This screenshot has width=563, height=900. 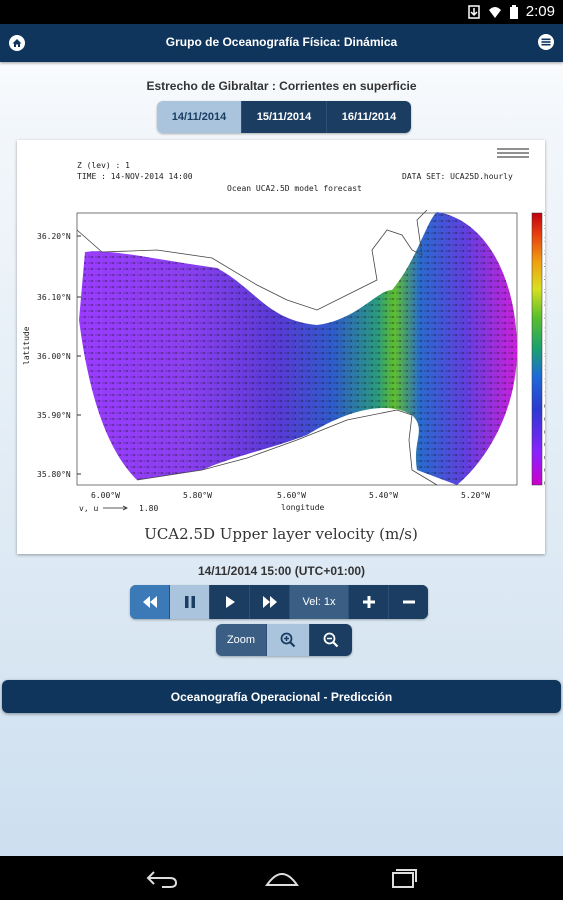 I want to click on play-button, so click(x=230, y=602).